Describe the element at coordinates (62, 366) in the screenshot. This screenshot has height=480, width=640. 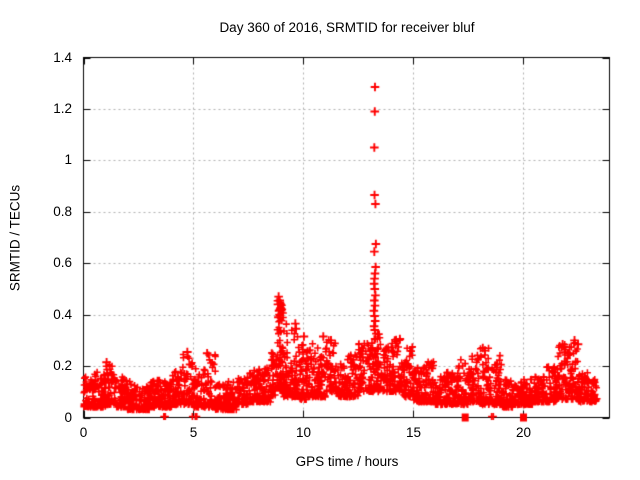
I see `y-tick-label: 0.2` at that location.